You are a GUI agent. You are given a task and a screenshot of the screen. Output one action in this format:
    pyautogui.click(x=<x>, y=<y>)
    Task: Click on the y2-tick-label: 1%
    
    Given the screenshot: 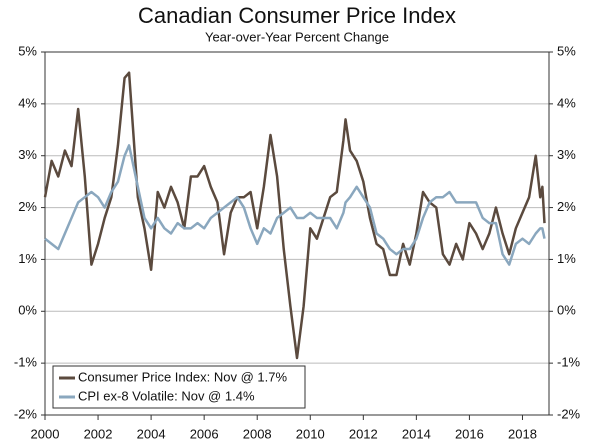 What is the action you would take?
    pyautogui.click(x=566, y=258)
    